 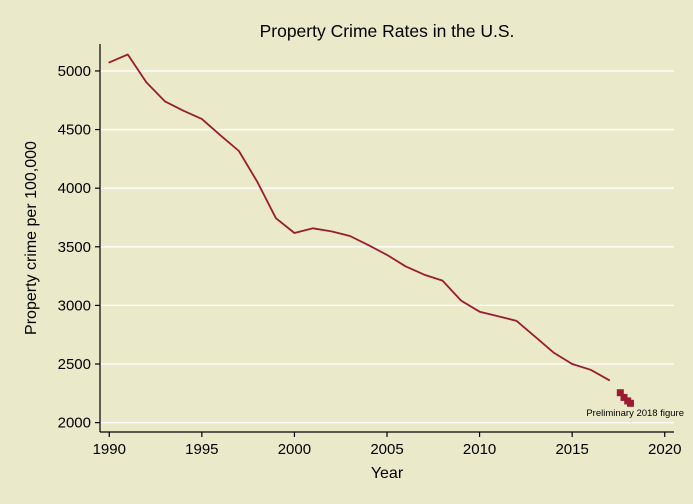 I want to click on y-tick-label-3000: 3000, so click(x=74, y=305).